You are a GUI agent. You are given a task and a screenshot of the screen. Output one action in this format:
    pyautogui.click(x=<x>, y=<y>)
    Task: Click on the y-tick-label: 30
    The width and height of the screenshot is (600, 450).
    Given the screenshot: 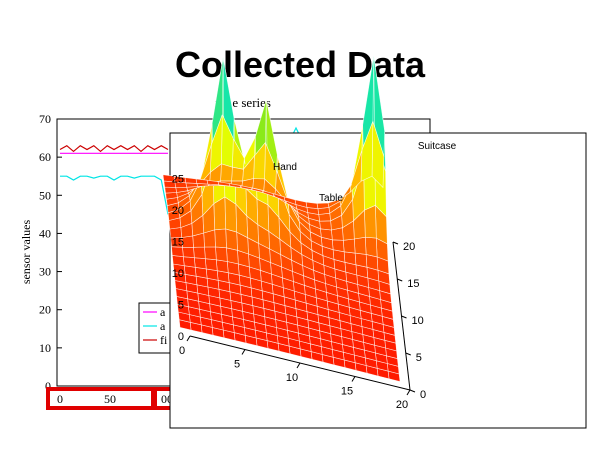 What is the action you would take?
    pyautogui.click(x=45, y=272)
    